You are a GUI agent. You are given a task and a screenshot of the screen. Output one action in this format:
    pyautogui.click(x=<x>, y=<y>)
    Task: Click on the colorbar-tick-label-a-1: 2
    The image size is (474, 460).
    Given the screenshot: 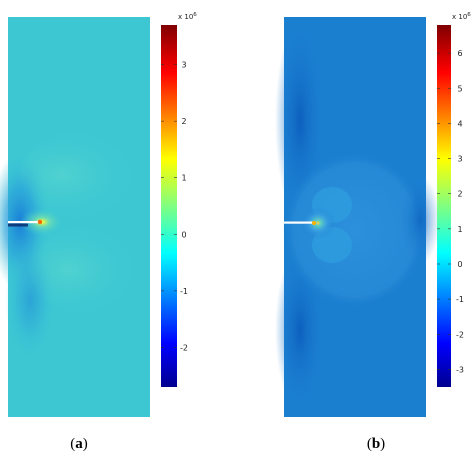 What is the action you would take?
    pyautogui.click(x=183, y=121)
    